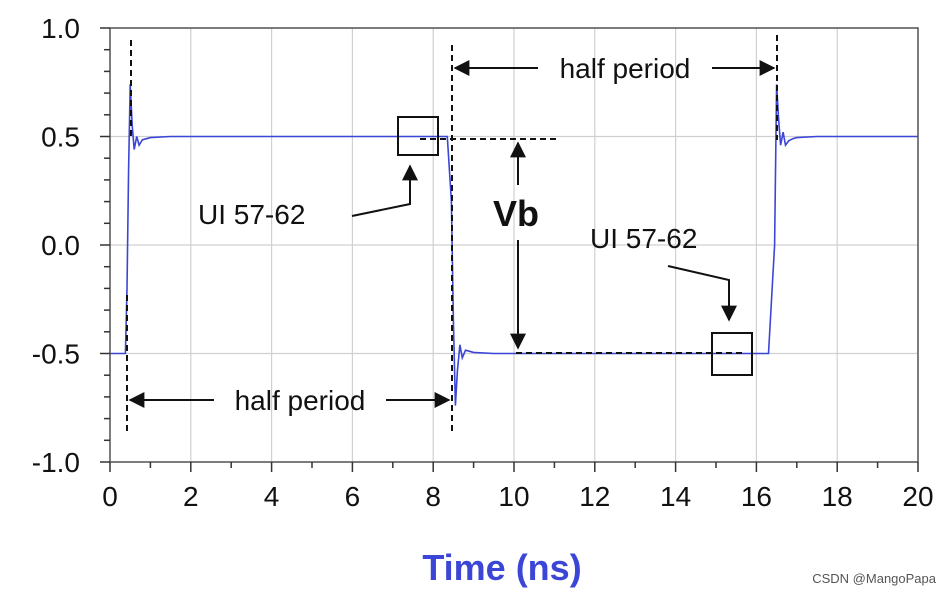  I want to click on x-tick-label: 16, so click(756, 496).